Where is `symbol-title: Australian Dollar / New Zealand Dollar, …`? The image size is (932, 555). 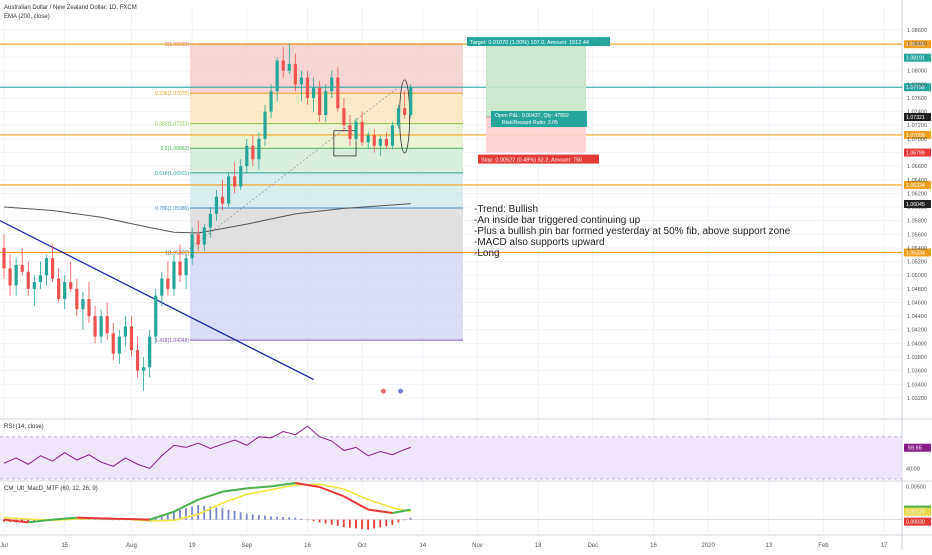
symbol-title: Australian Dollar / New Zealand Dollar, … is located at coordinates (70, 8).